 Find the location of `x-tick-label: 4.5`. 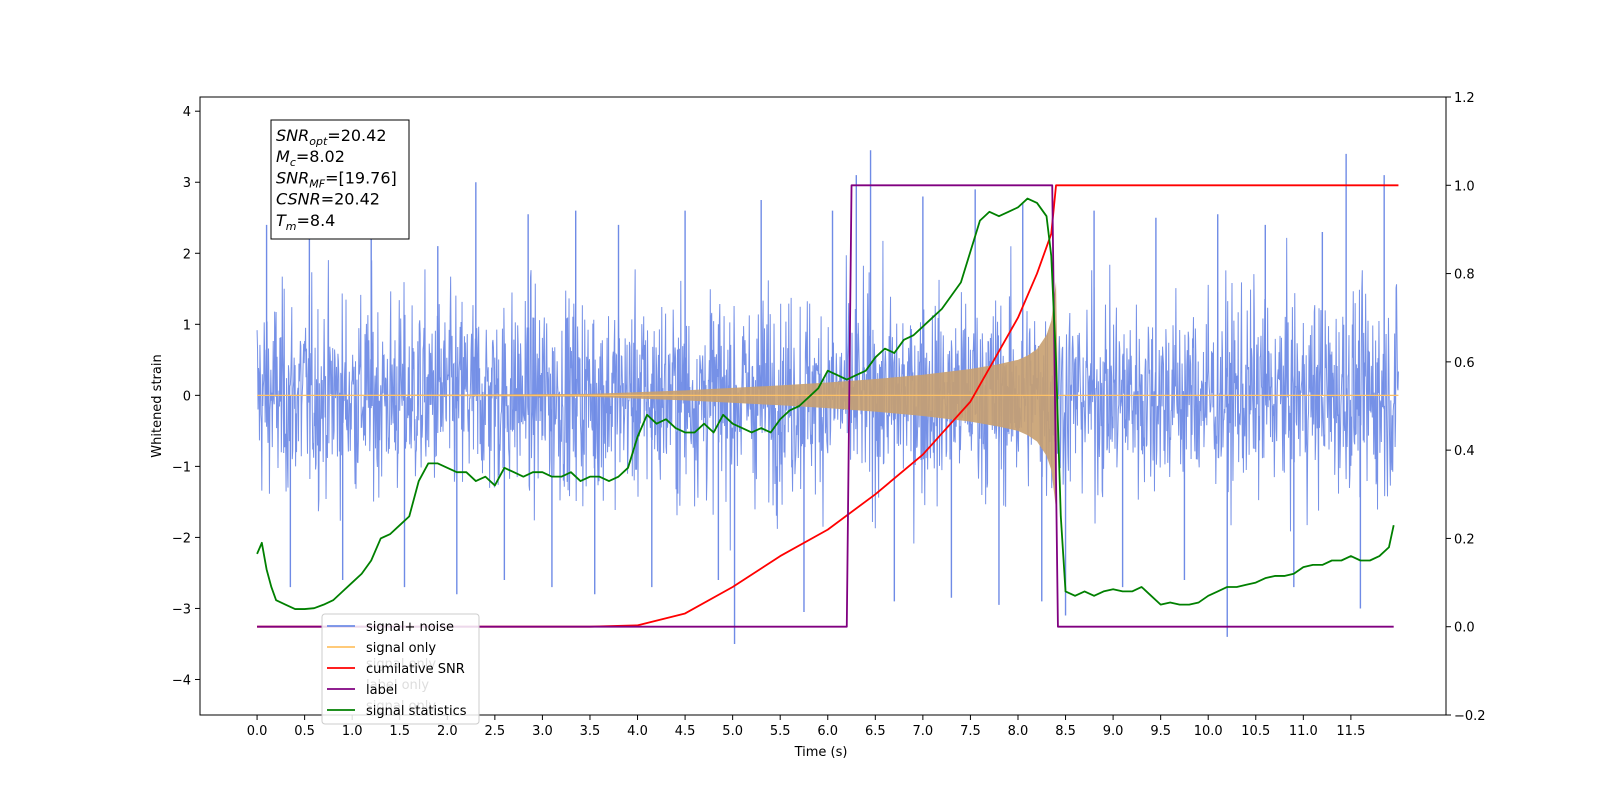

x-tick-label: 4.5 is located at coordinates (685, 731).